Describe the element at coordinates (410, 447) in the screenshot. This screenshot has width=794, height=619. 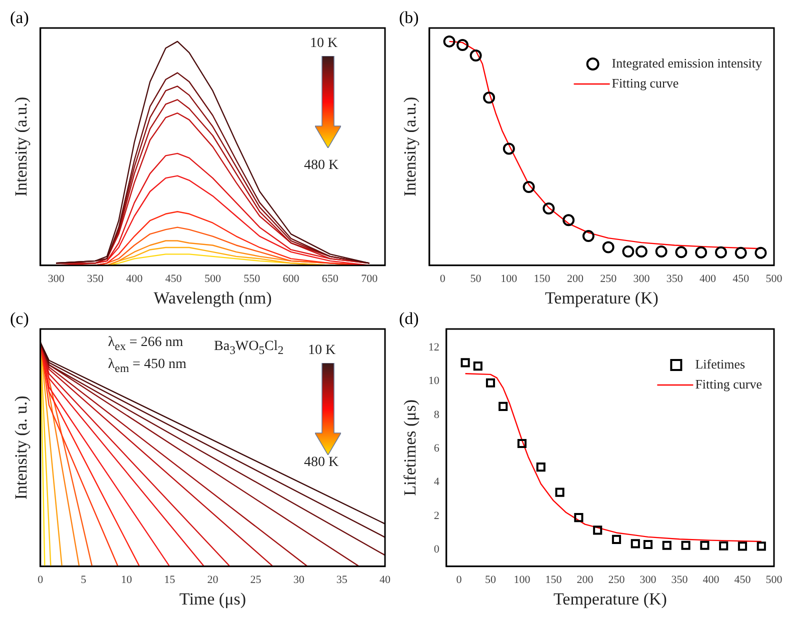
I see `y-axis-title: Lifetimes (μs)` at that location.